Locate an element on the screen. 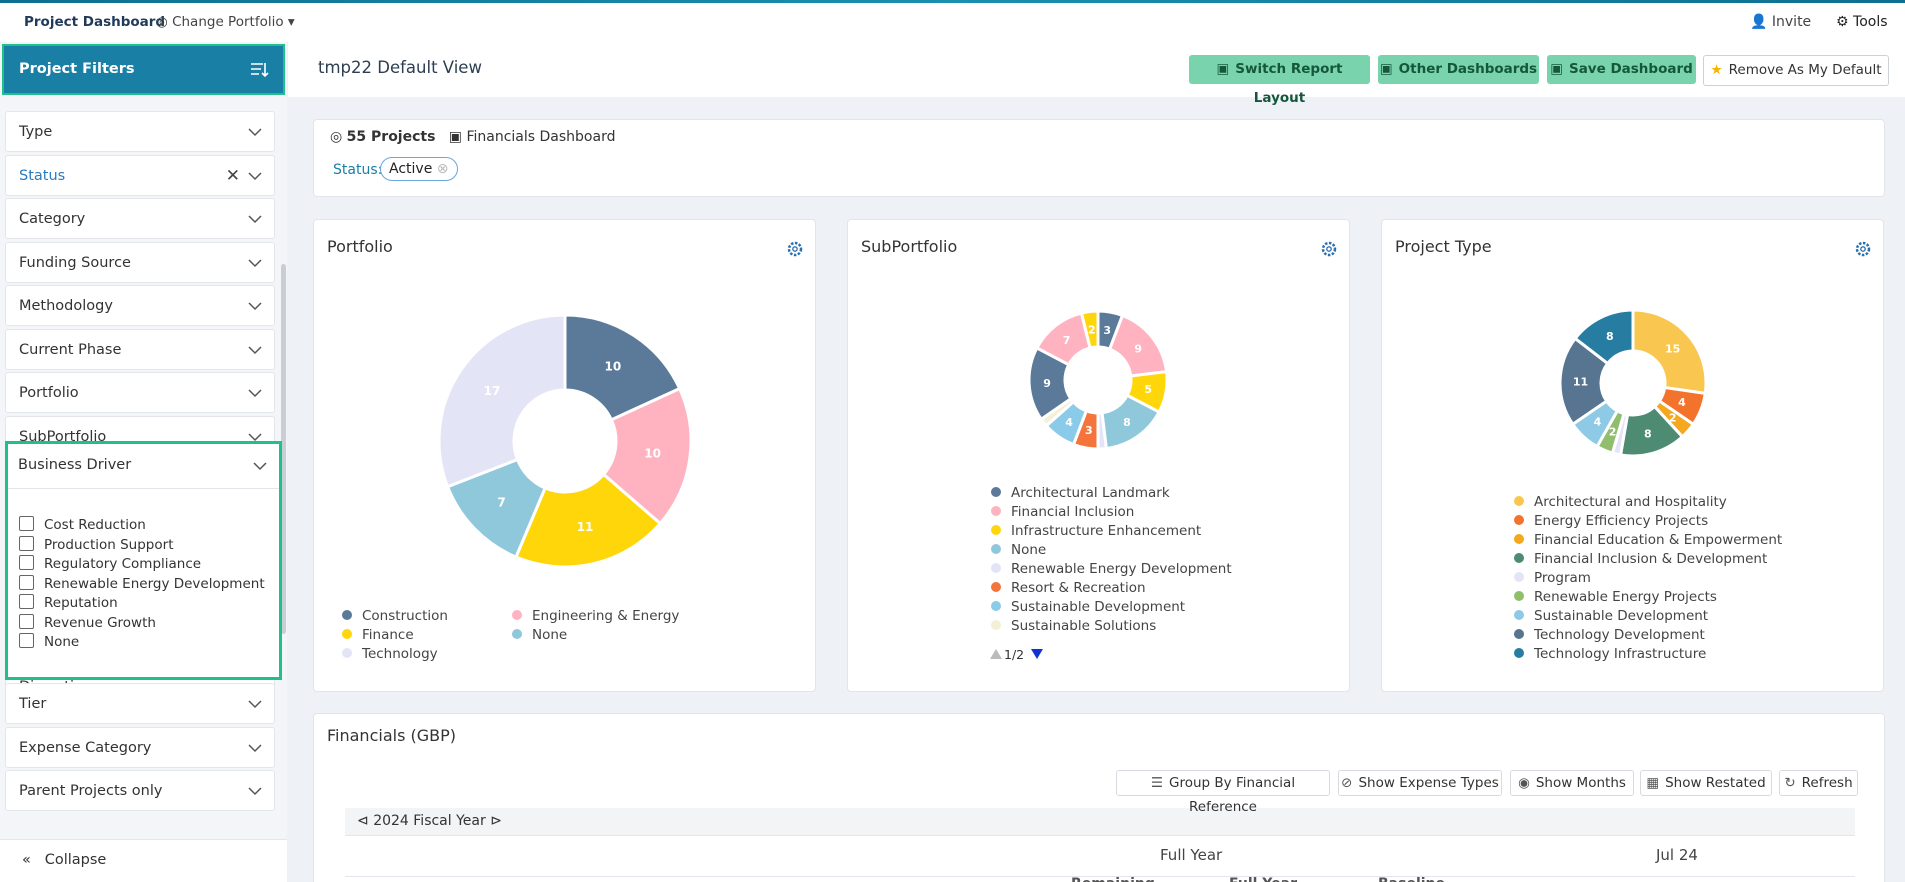  sort-icon is located at coordinates (260, 70).